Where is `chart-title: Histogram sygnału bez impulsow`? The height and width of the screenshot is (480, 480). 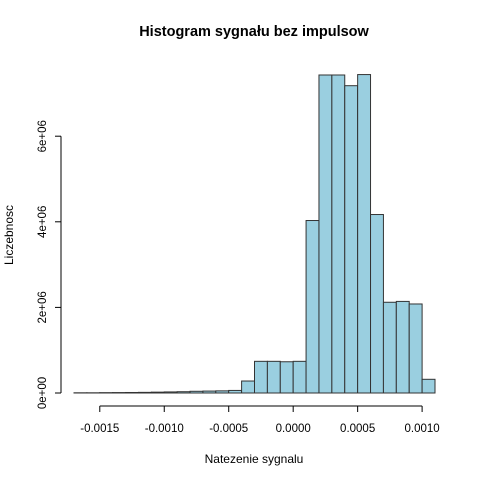 chart-title: Histogram sygnału bez impulsow is located at coordinates (254, 32).